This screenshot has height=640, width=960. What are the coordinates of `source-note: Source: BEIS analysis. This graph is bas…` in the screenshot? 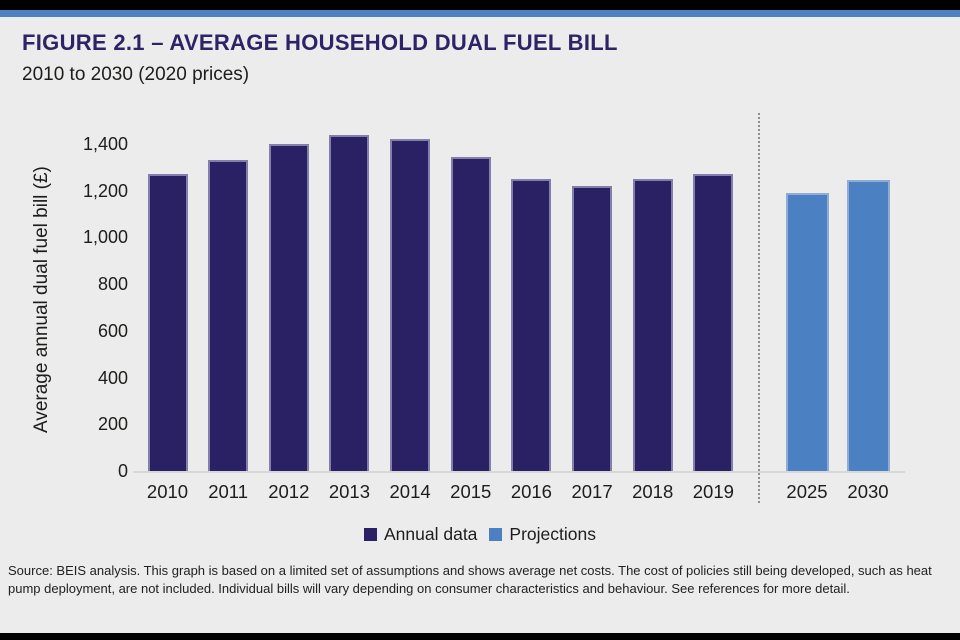 It's located at (470, 579).